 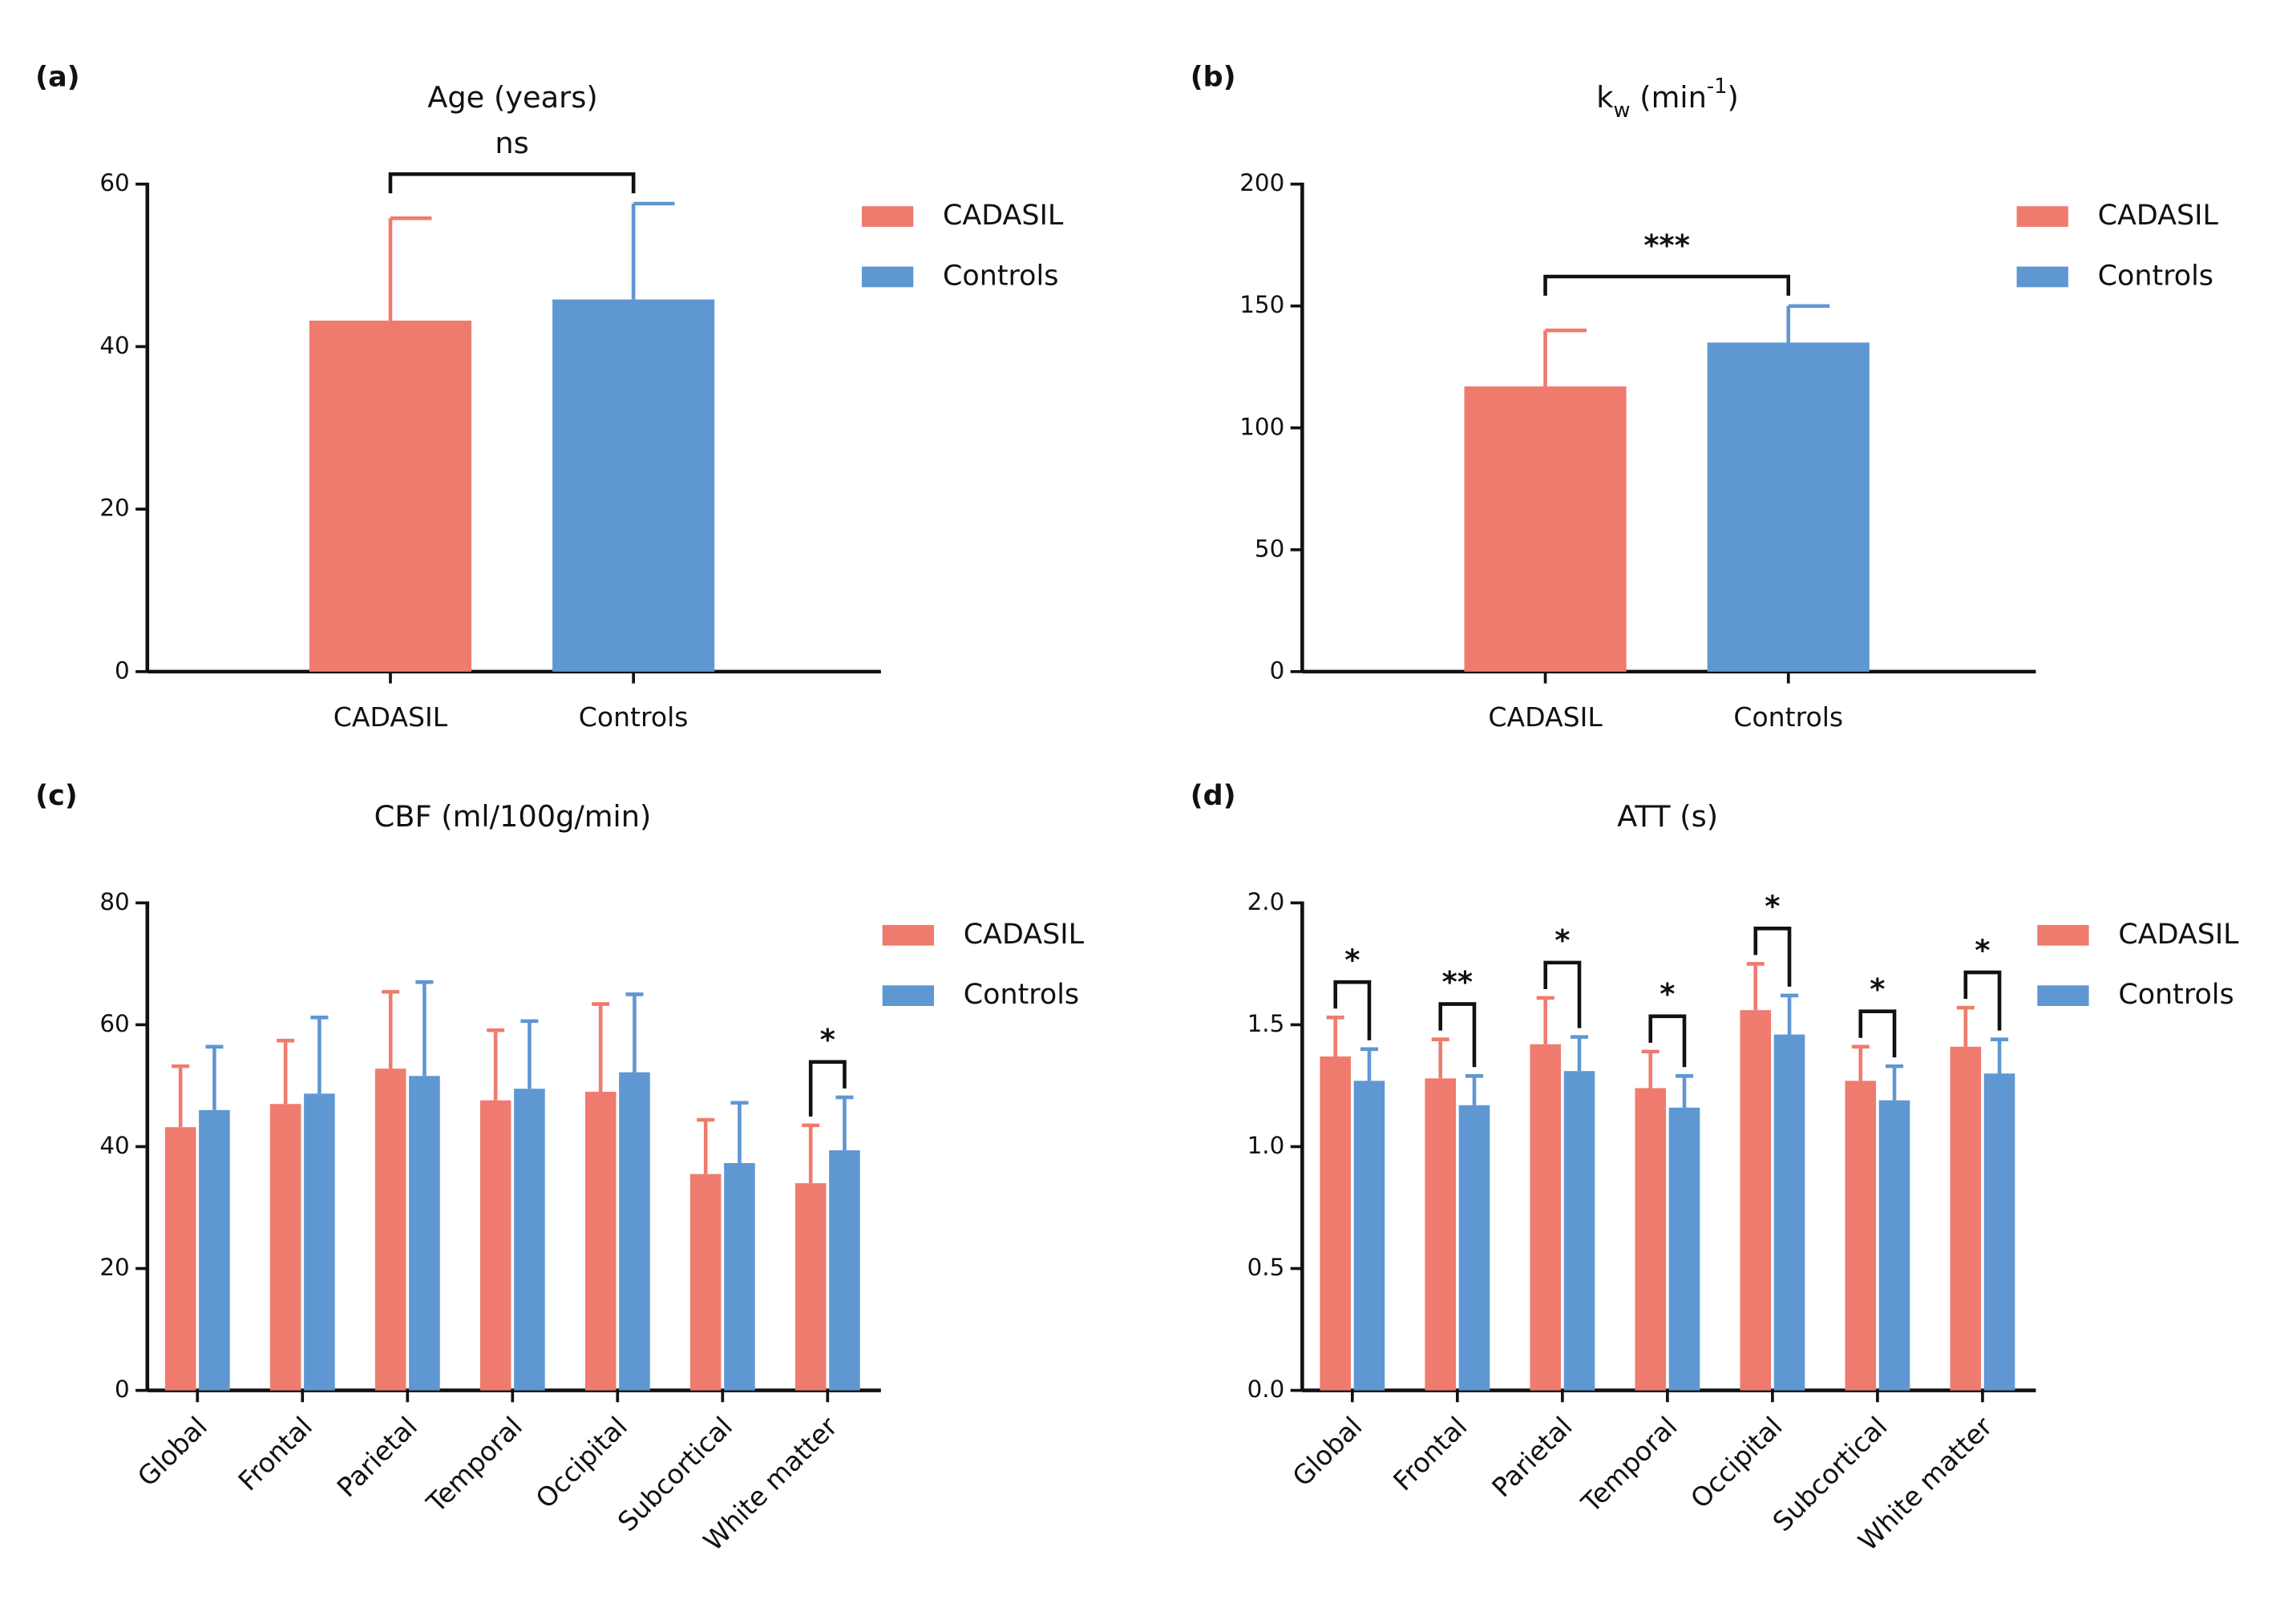 What do you see at coordinates (1266, 1145) in the screenshot?
I see `y-tick-label: 1.0` at bounding box center [1266, 1145].